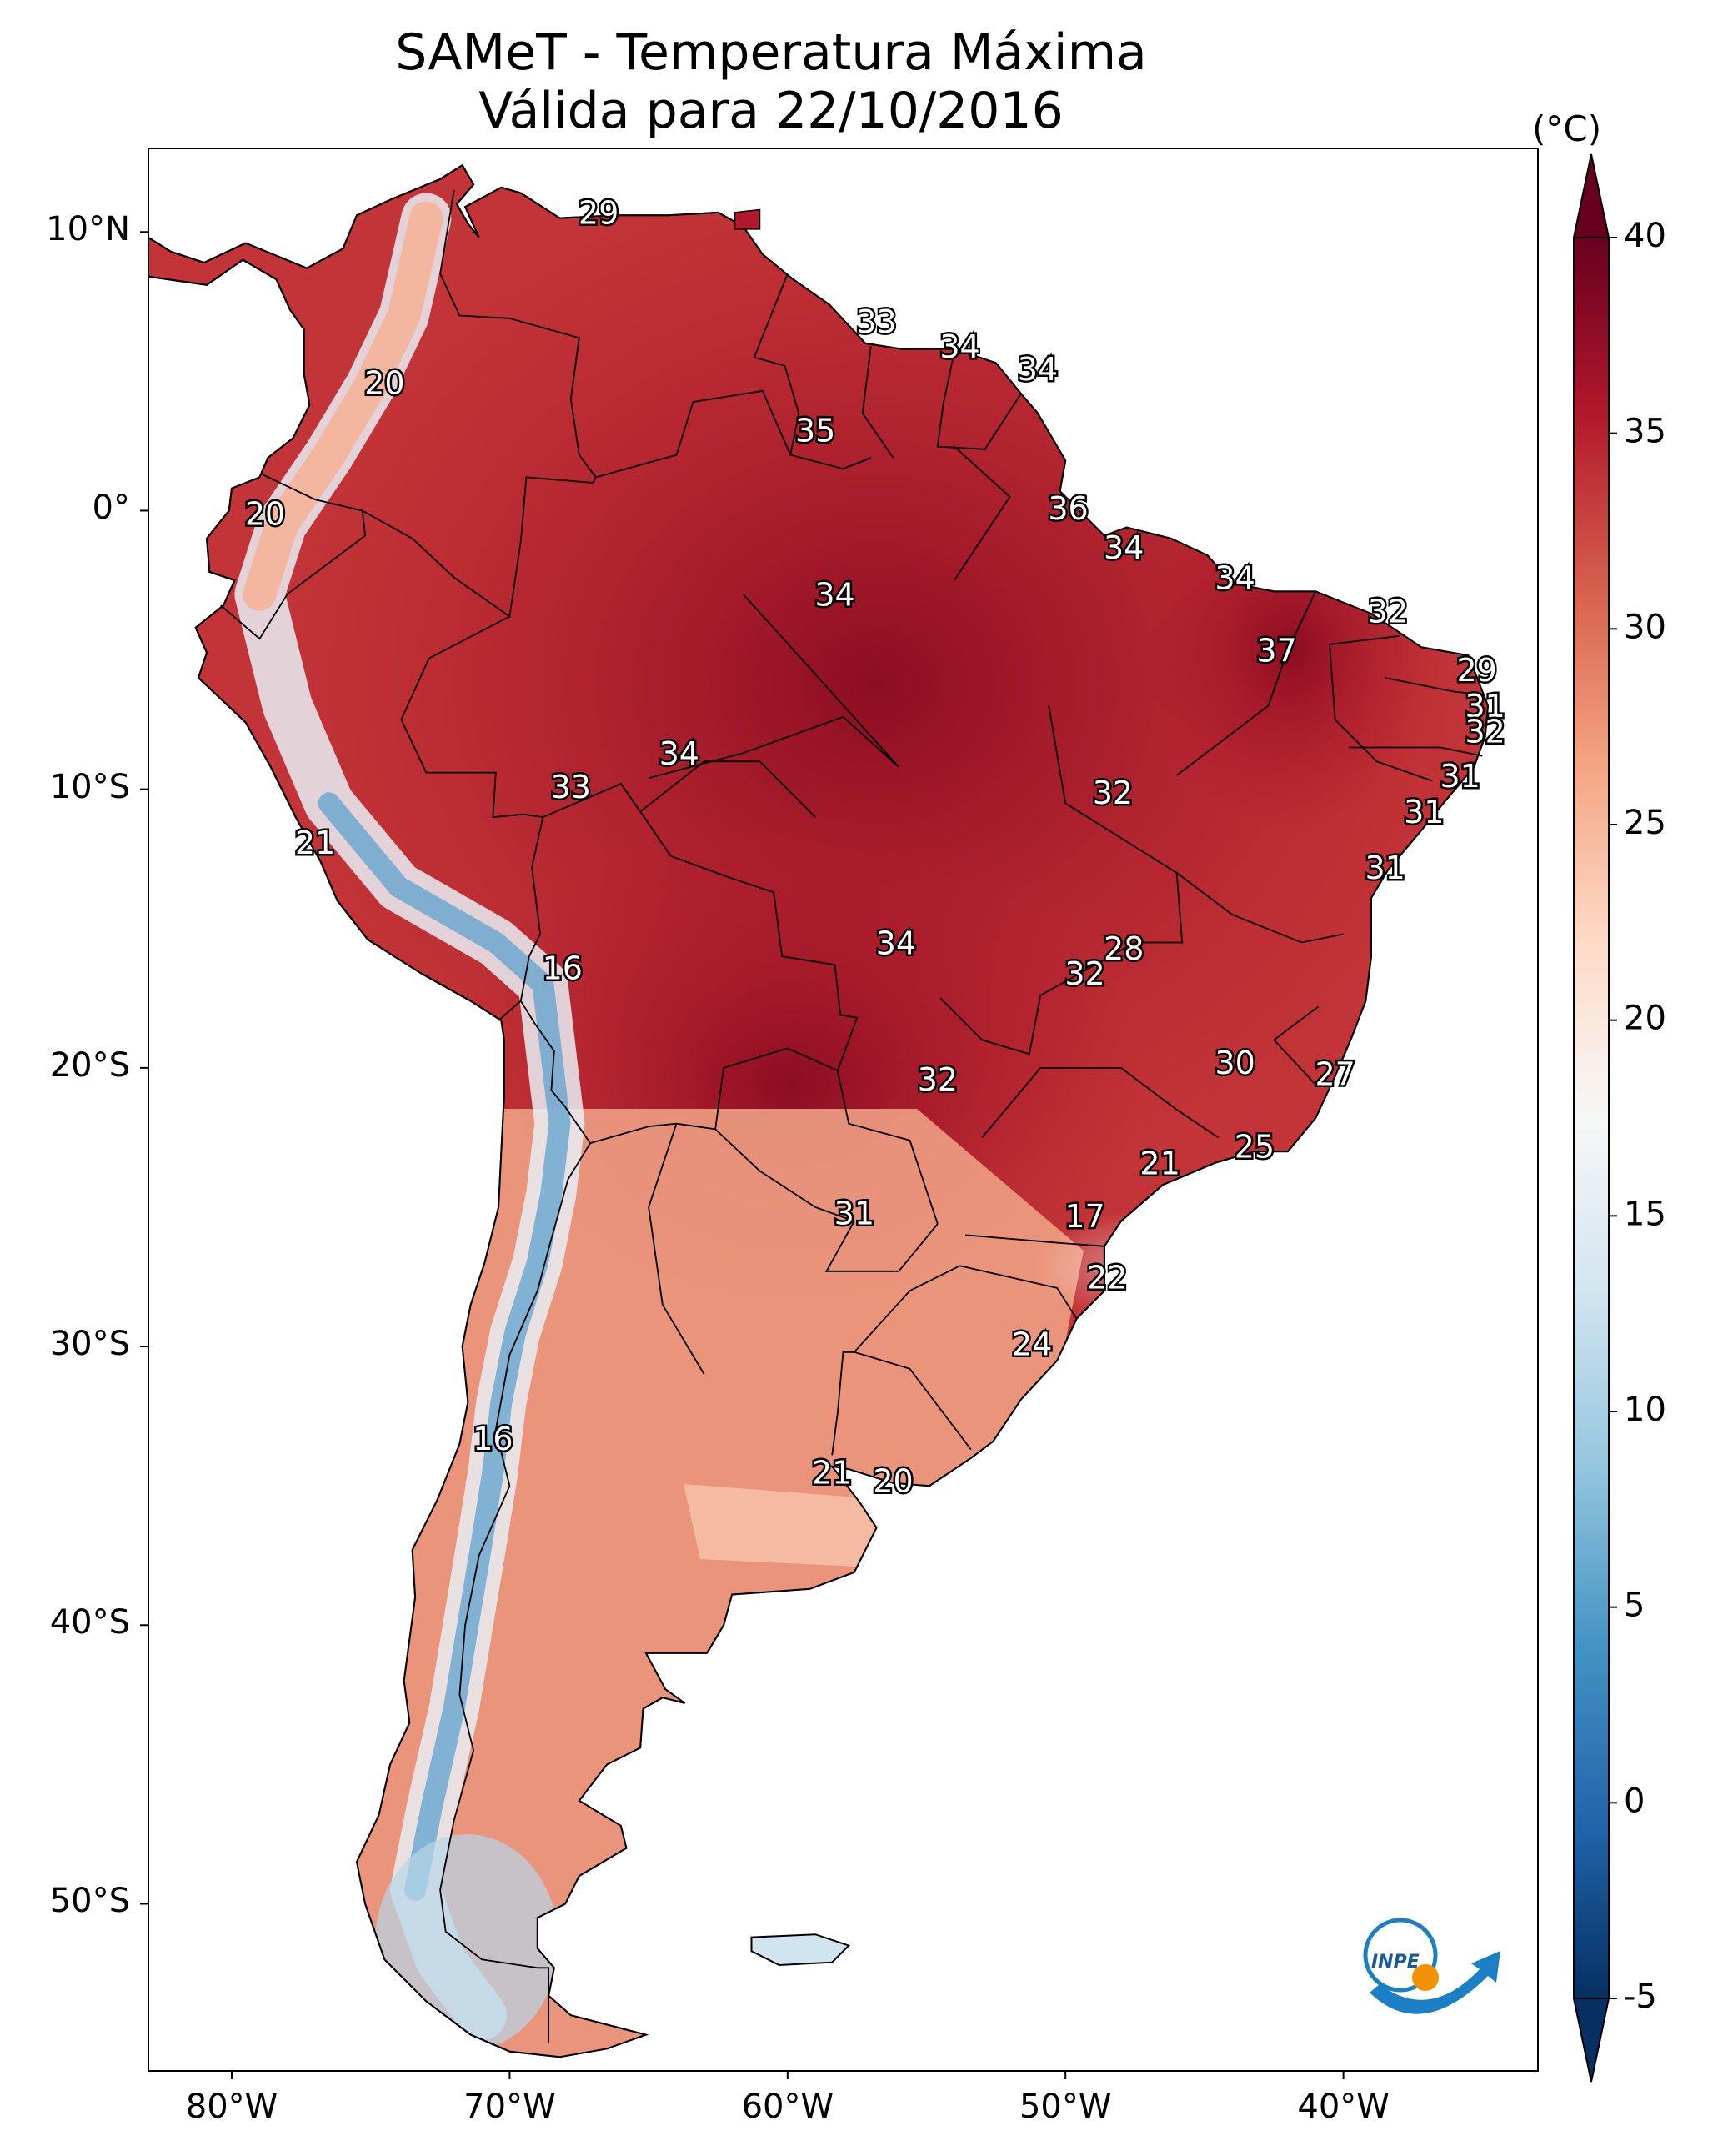 This screenshot has height=2156, width=1723. Describe the element at coordinates (89, 1622) in the screenshot. I see `lat-tick-label: 40°S` at that location.